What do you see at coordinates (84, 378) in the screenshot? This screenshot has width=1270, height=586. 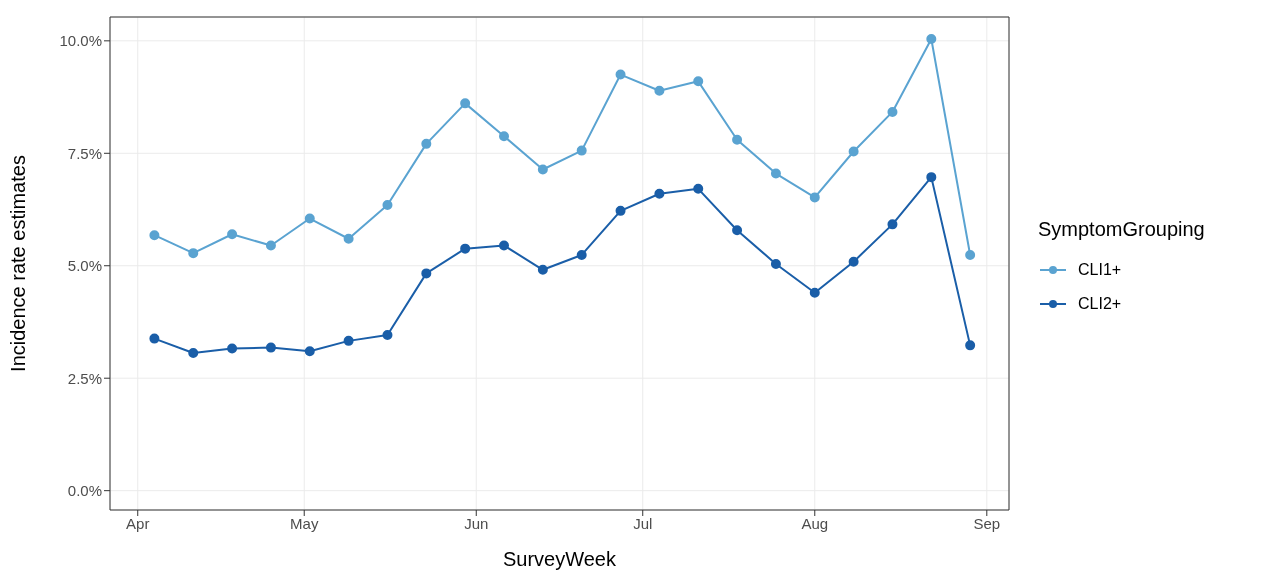 I see `y-tick-label: 2.5%` at bounding box center [84, 378].